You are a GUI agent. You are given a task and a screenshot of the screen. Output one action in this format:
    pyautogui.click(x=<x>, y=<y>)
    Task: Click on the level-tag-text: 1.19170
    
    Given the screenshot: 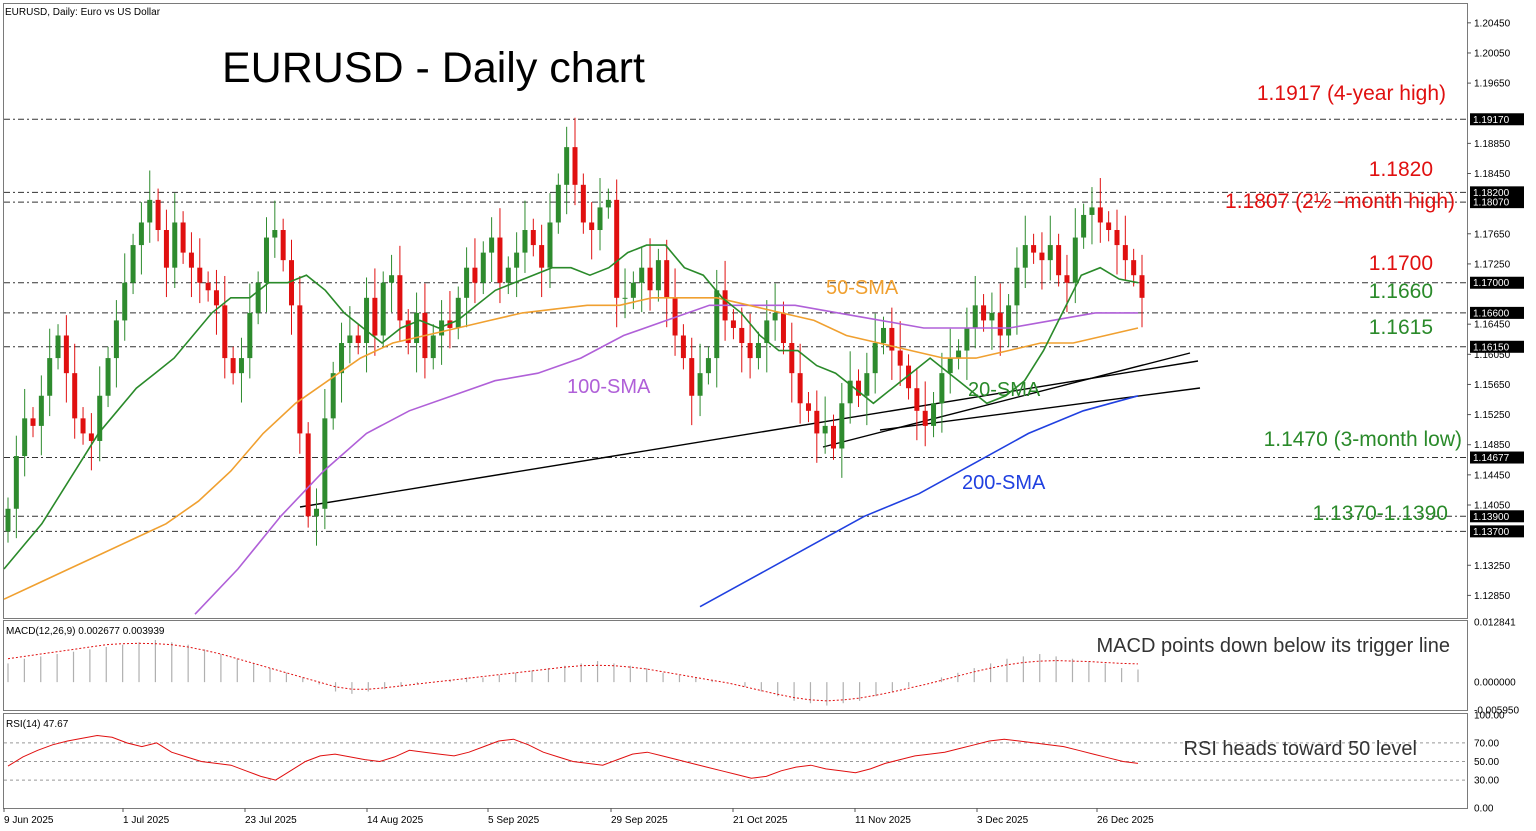 What is the action you would take?
    pyautogui.click(x=1491, y=120)
    